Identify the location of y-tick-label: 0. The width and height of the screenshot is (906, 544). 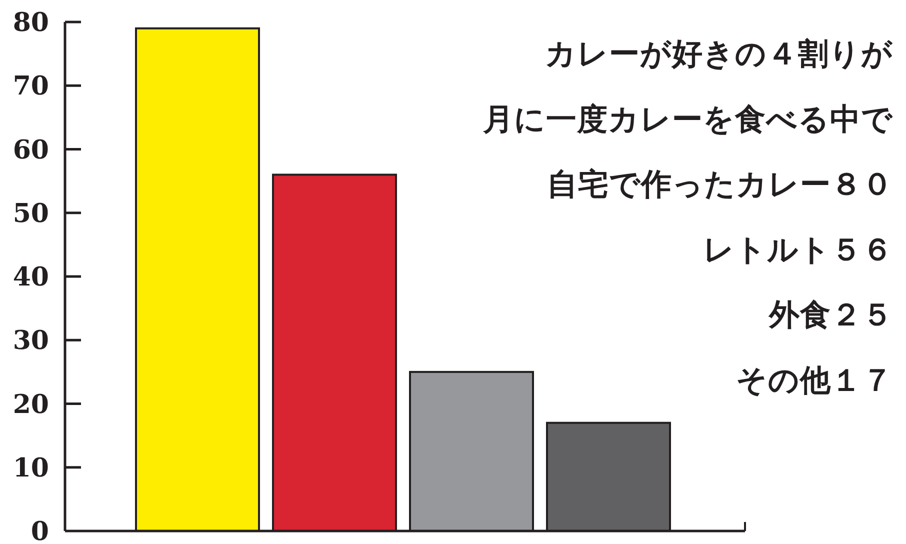
(39, 530).